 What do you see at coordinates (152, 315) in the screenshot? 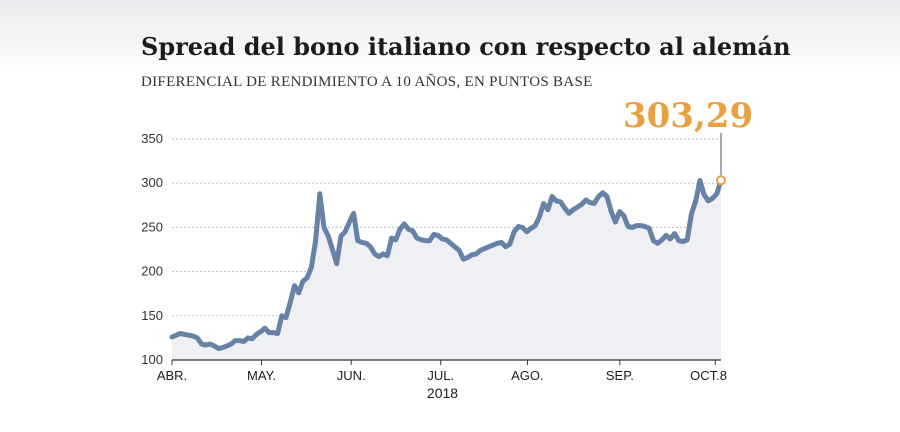
I see `y-tick-label: 150` at bounding box center [152, 315].